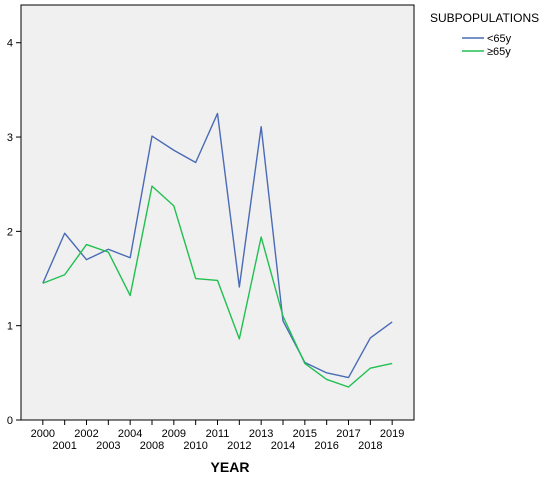 The width and height of the screenshot is (550, 477). I want to click on legend-title: SUBPOPULATIONS, so click(484, 18).